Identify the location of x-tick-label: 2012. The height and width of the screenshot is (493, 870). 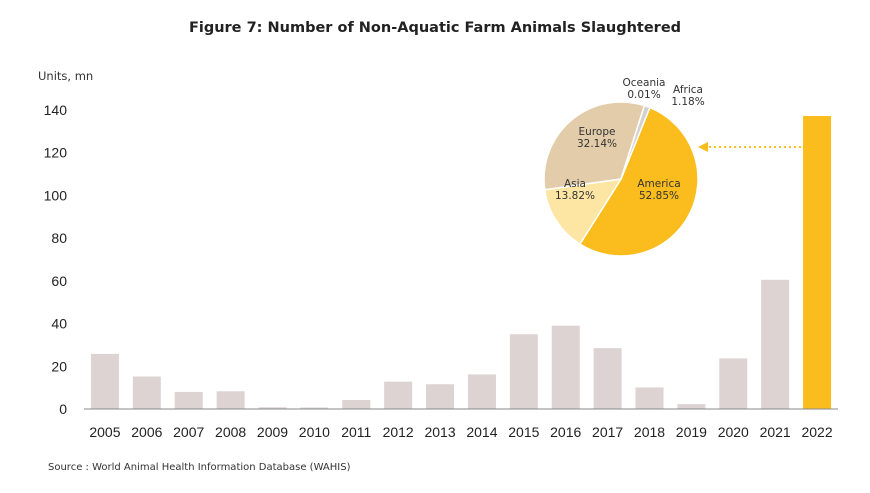
(398, 432).